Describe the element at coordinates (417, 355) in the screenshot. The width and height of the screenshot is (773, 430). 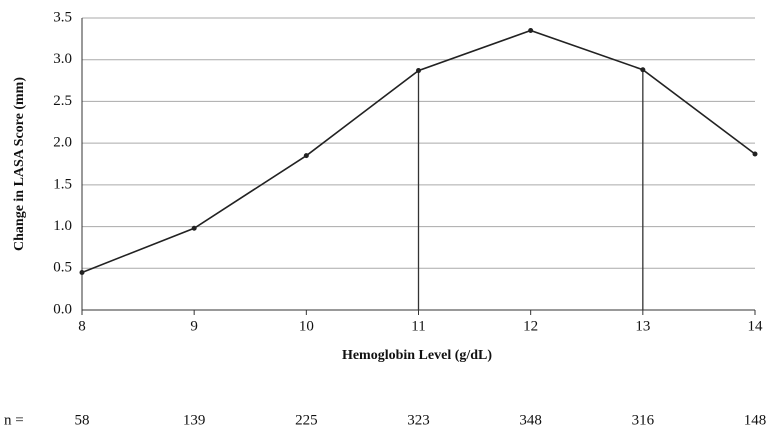
I see `x-axis-title: Hemoglobin Level (g/dL)` at that location.